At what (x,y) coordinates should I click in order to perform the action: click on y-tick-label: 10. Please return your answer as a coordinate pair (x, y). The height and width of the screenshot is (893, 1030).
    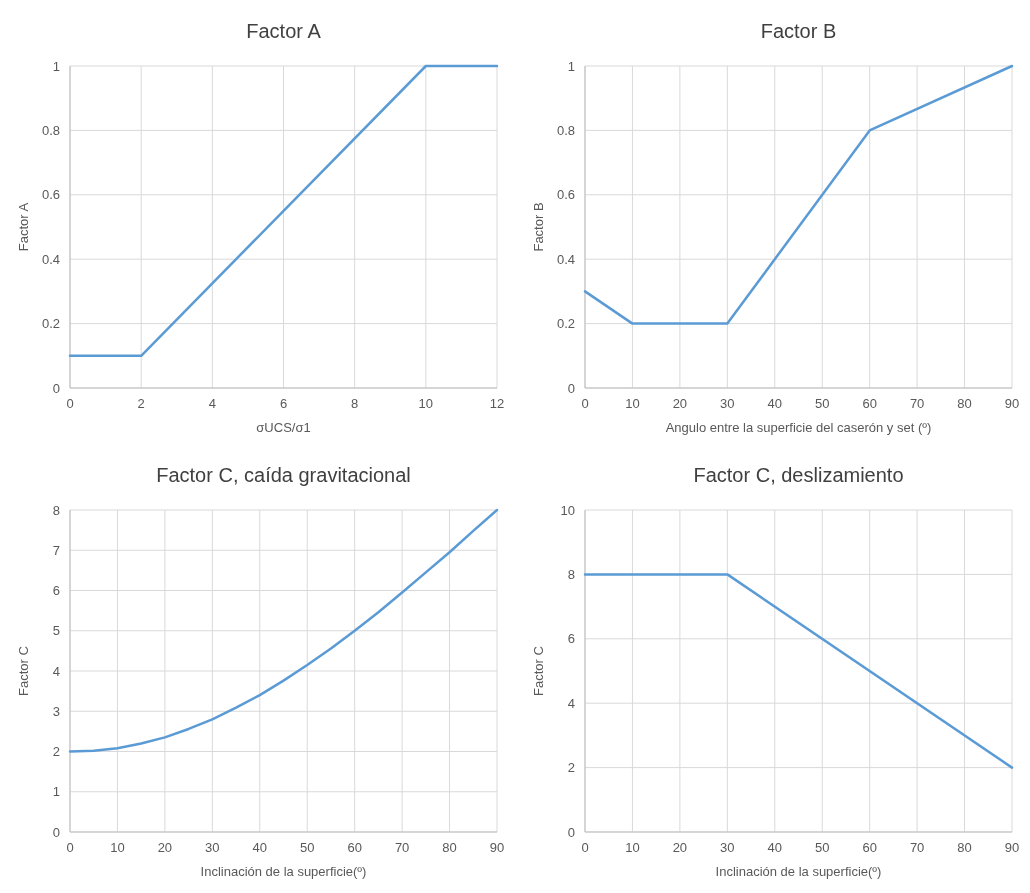
    Looking at the image, I should click on (567, 510).